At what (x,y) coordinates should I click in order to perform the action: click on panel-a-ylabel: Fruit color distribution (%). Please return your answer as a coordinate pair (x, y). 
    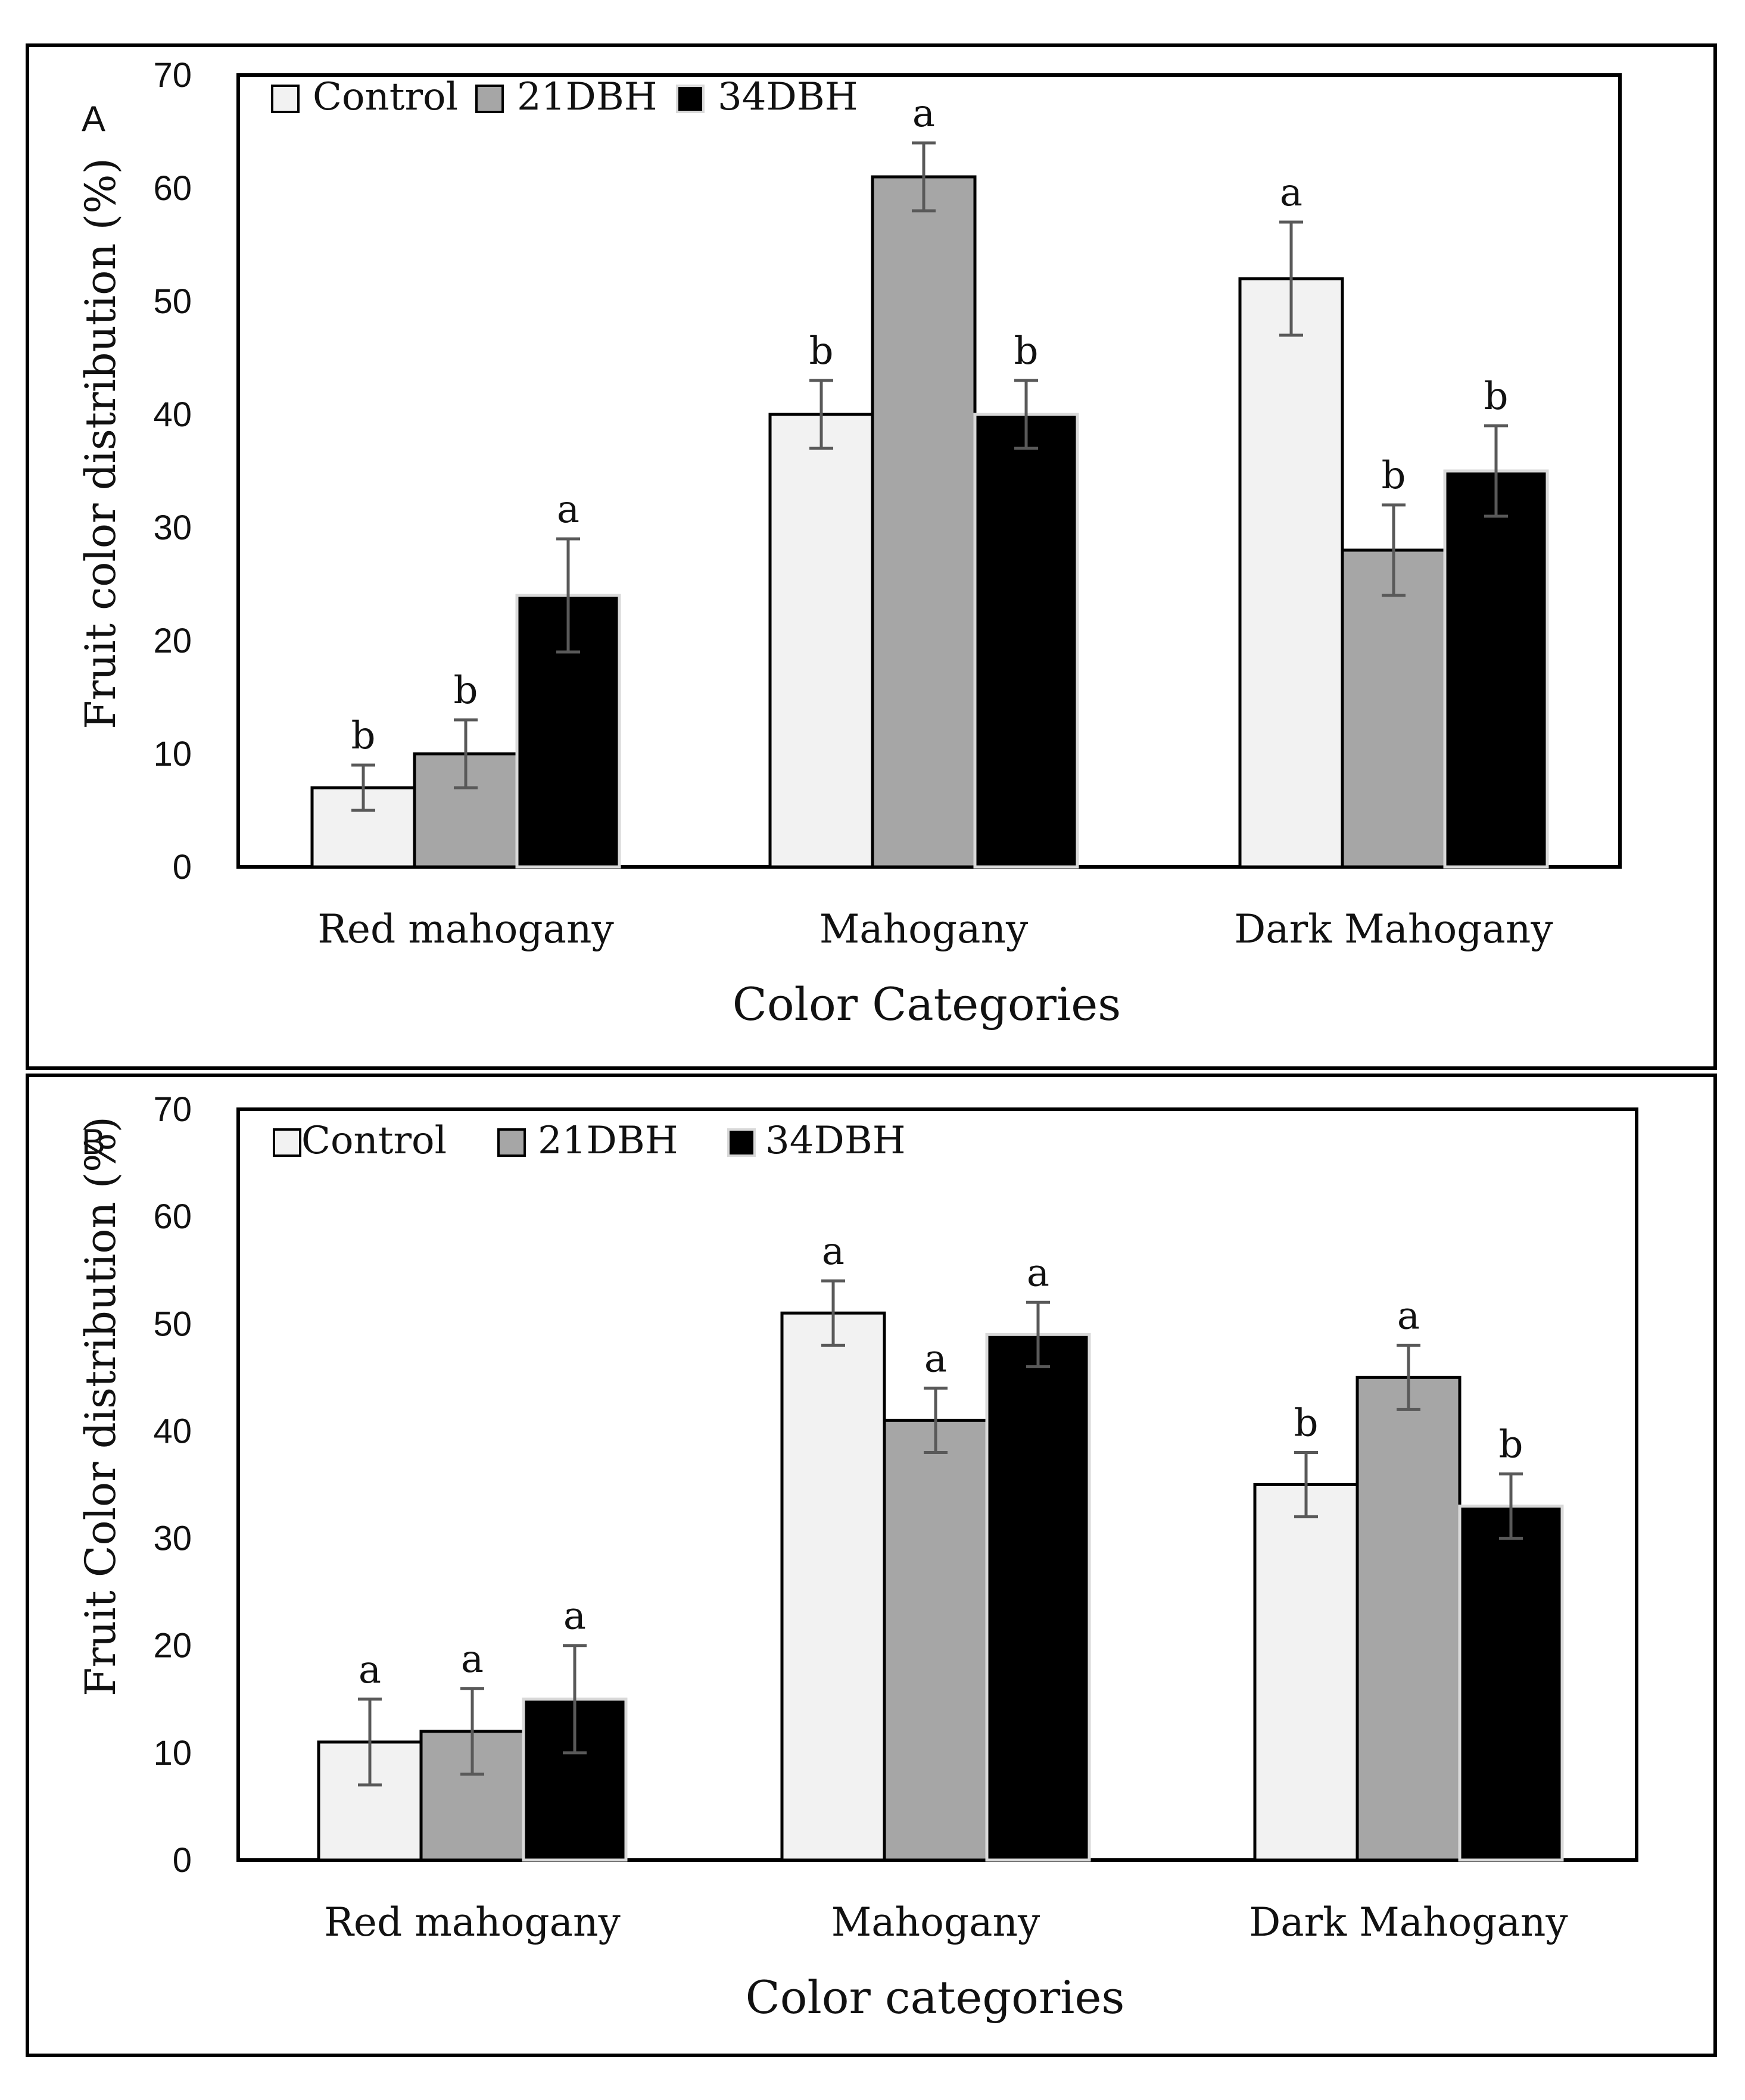
    Looking at the image, I should click on (100, 443).